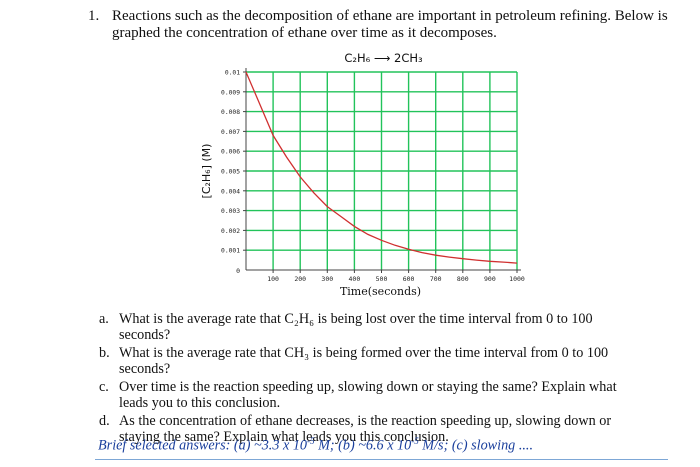 Image resolution: width=700 pixels, height=467 pixels. I want to click on x-tick-label: 500, so click(382, 279).